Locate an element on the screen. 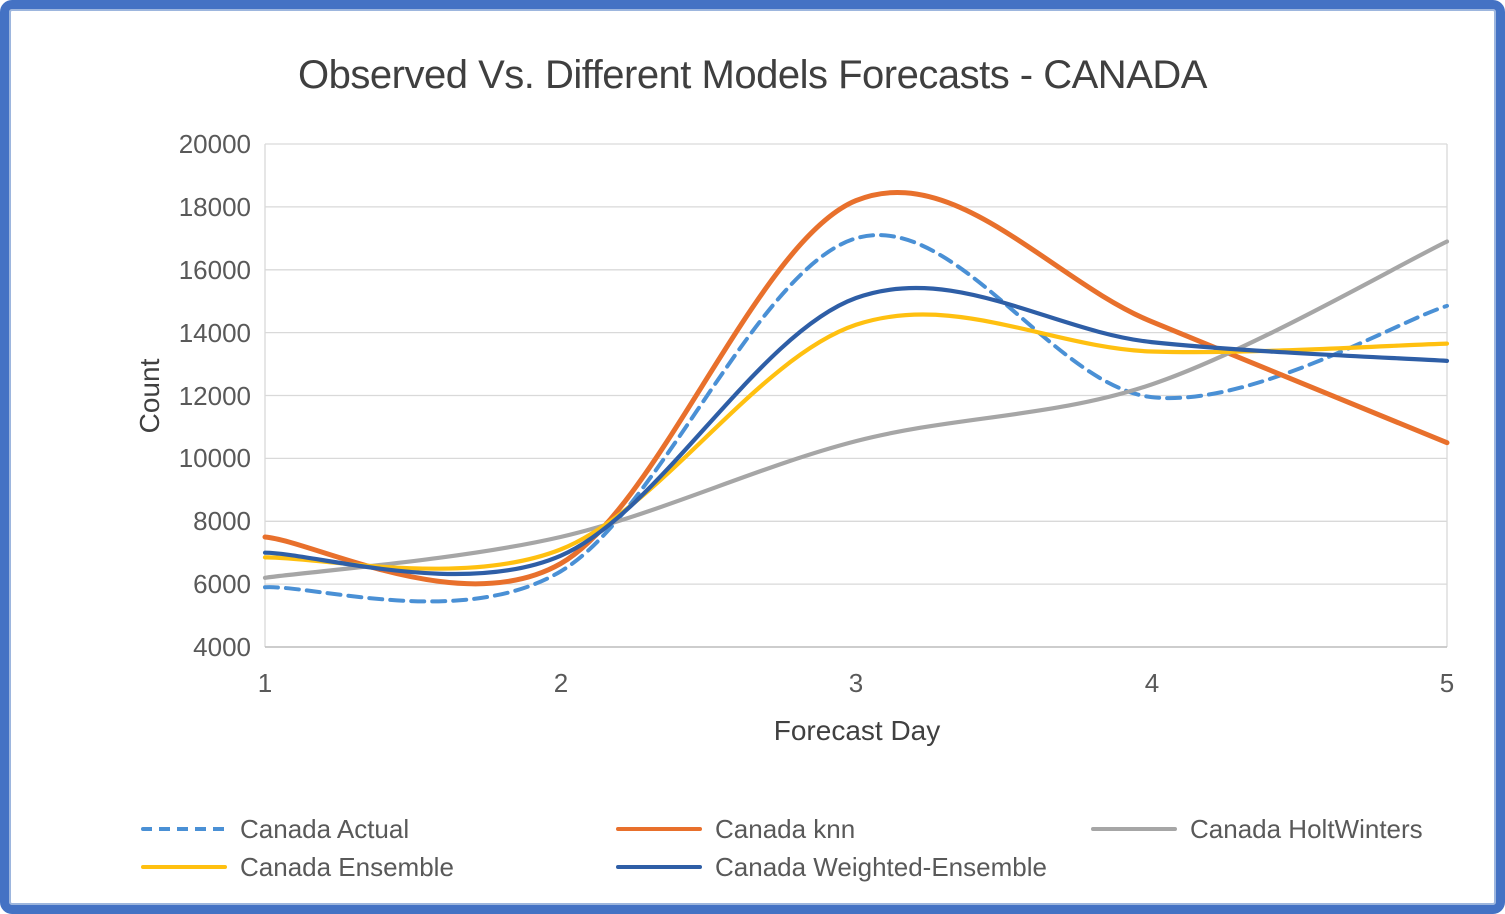 Image resolution: width=1505 pixels, height=914 pixels. y-tick-12000: 12000 is located at coordinates (214, 396).